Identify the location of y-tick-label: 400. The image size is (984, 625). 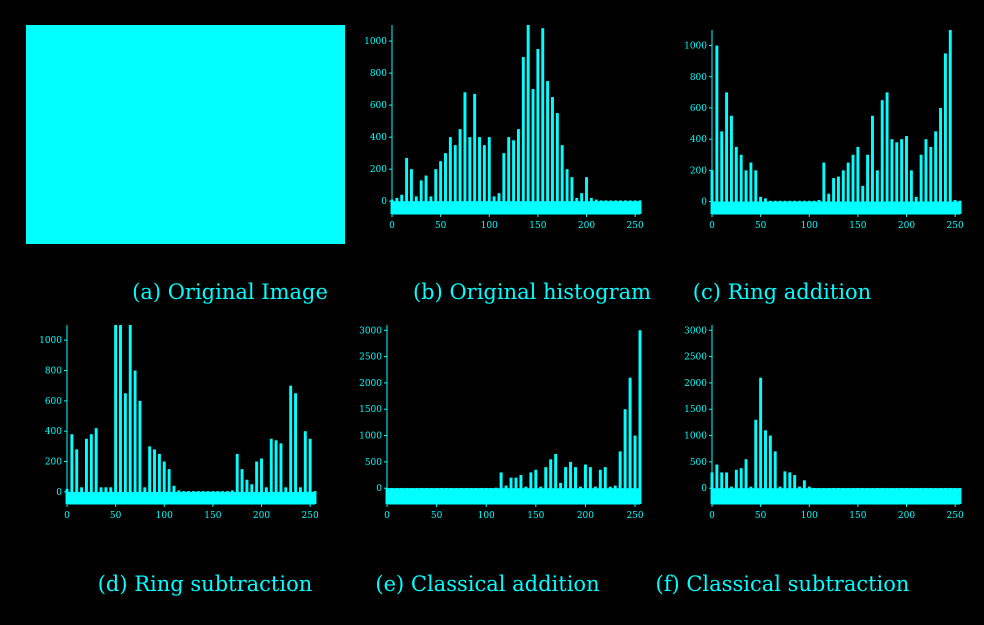
(698, 140).